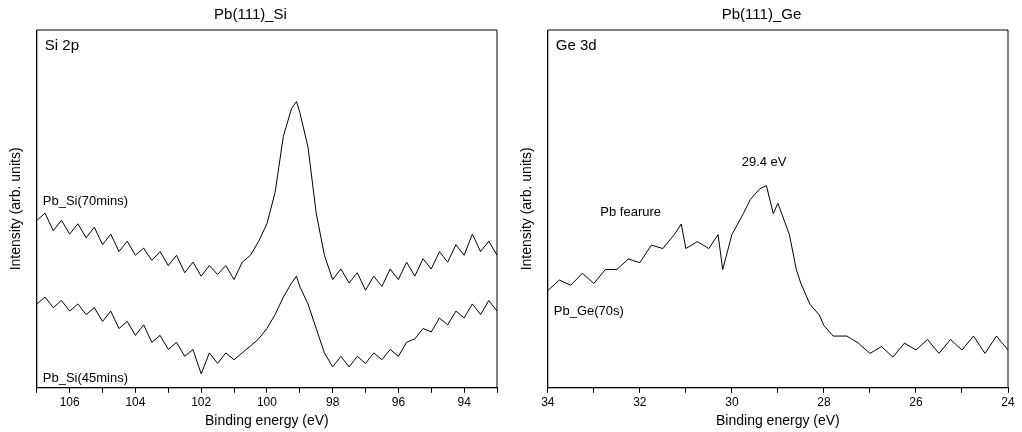 The image size is (1022, 432). Describe the element at coordinates (85, 377) in the screenshot. I see `text: Pb_Si(45mins)` at that location.